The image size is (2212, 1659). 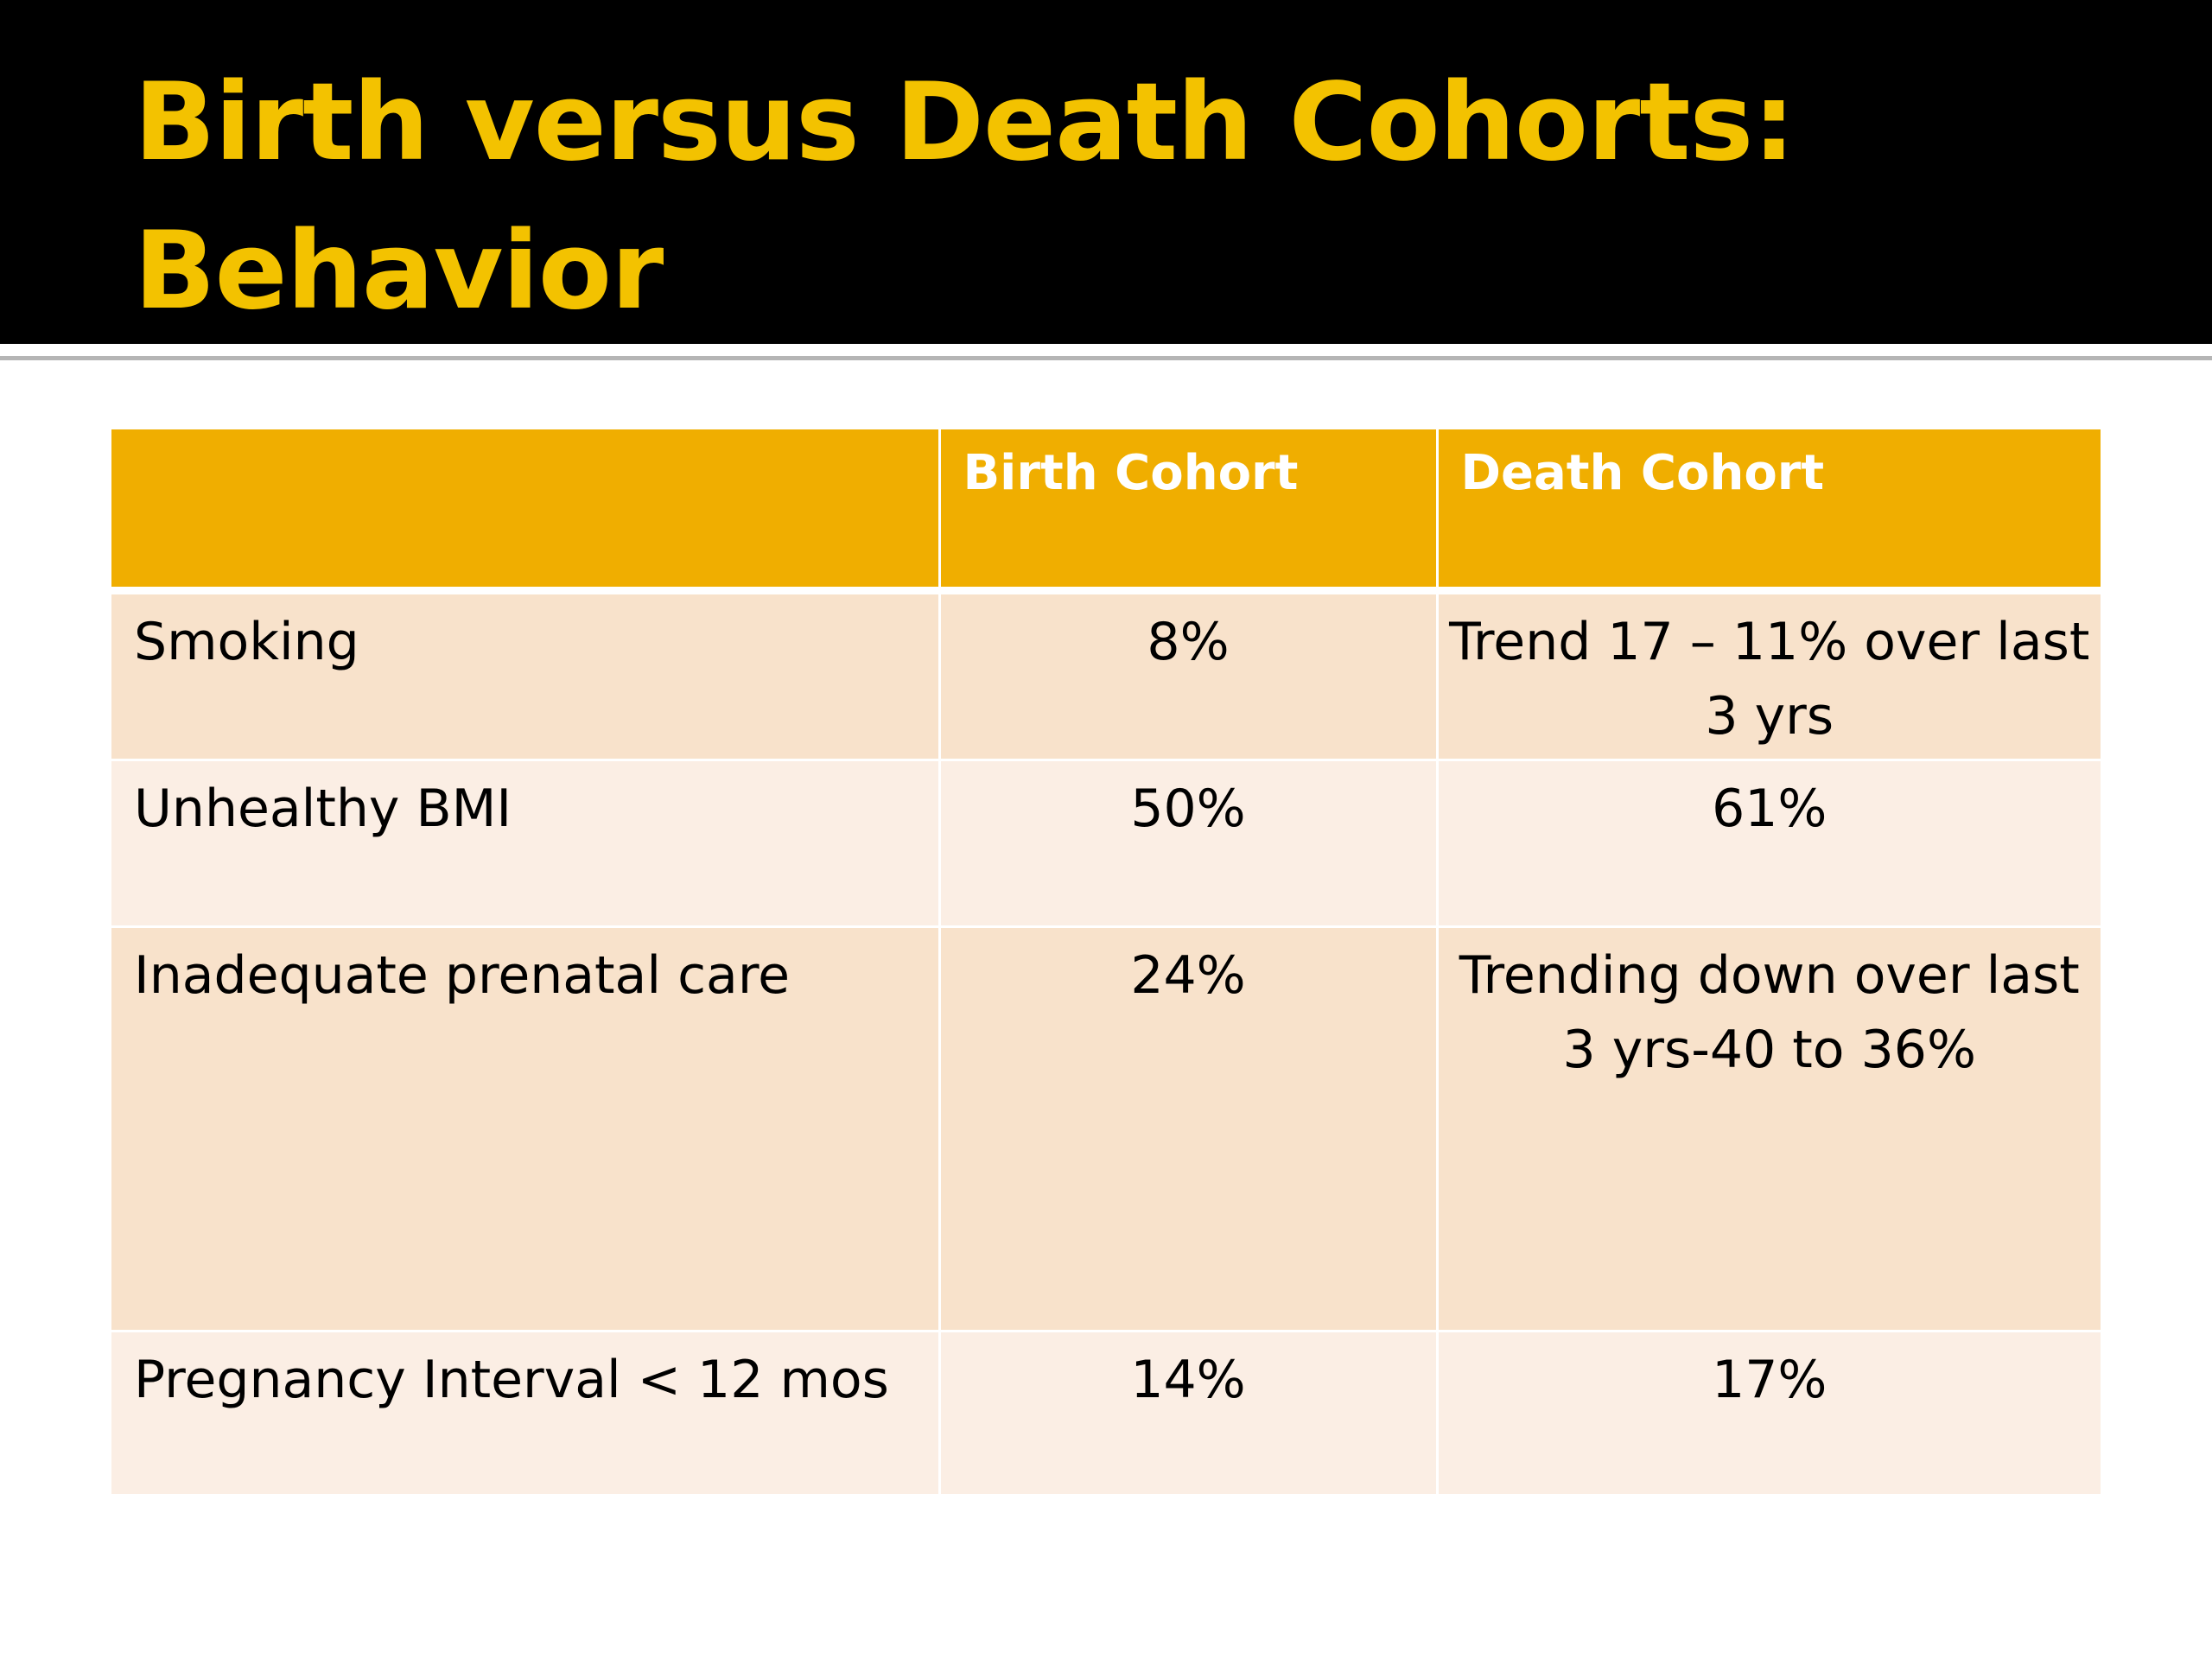 I want to click on row-label-cell: Smoking, so click(x=526, y=675).